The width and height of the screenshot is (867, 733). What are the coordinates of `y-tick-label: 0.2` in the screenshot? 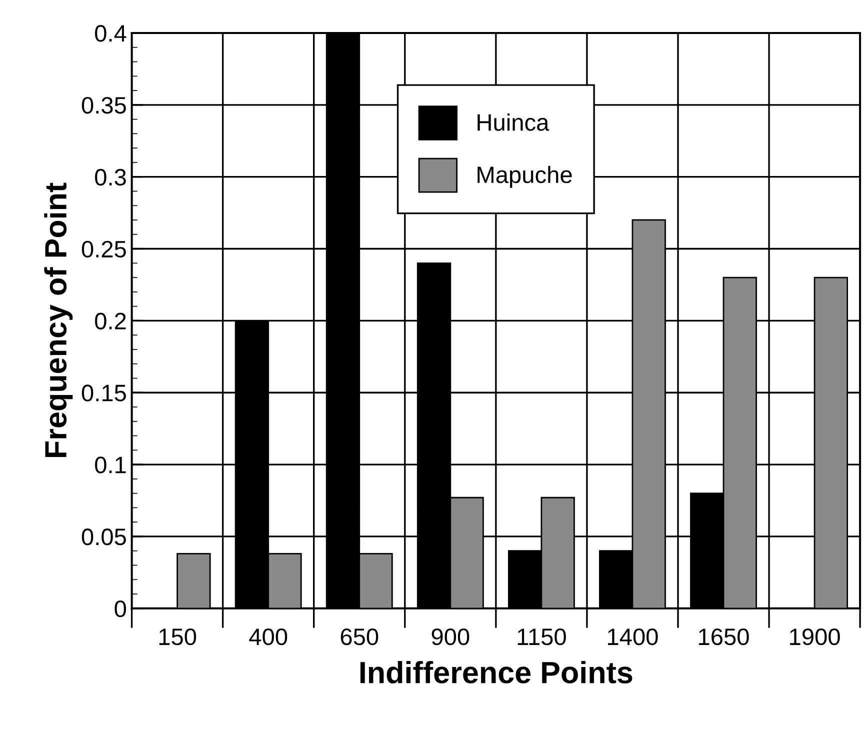 It's located at (110, 321).